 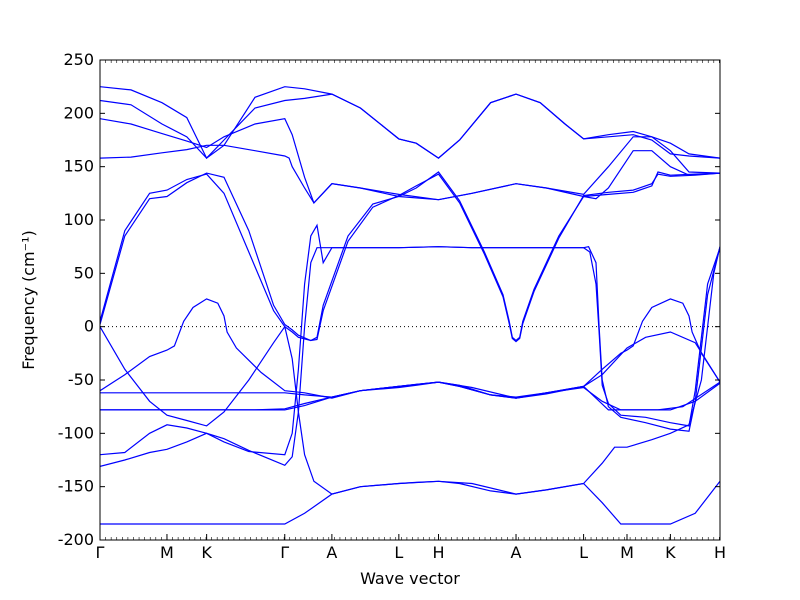 I want to click on x-tick-label-5: A, so click(x=331, y=552).